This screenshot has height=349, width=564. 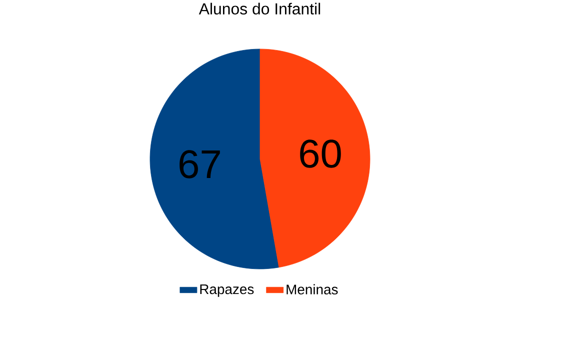 What do you see at coordinates (259, 8) in the screenshot?
I see `chart-title: Alunos do Infantil` at bounding box center [259, 8].